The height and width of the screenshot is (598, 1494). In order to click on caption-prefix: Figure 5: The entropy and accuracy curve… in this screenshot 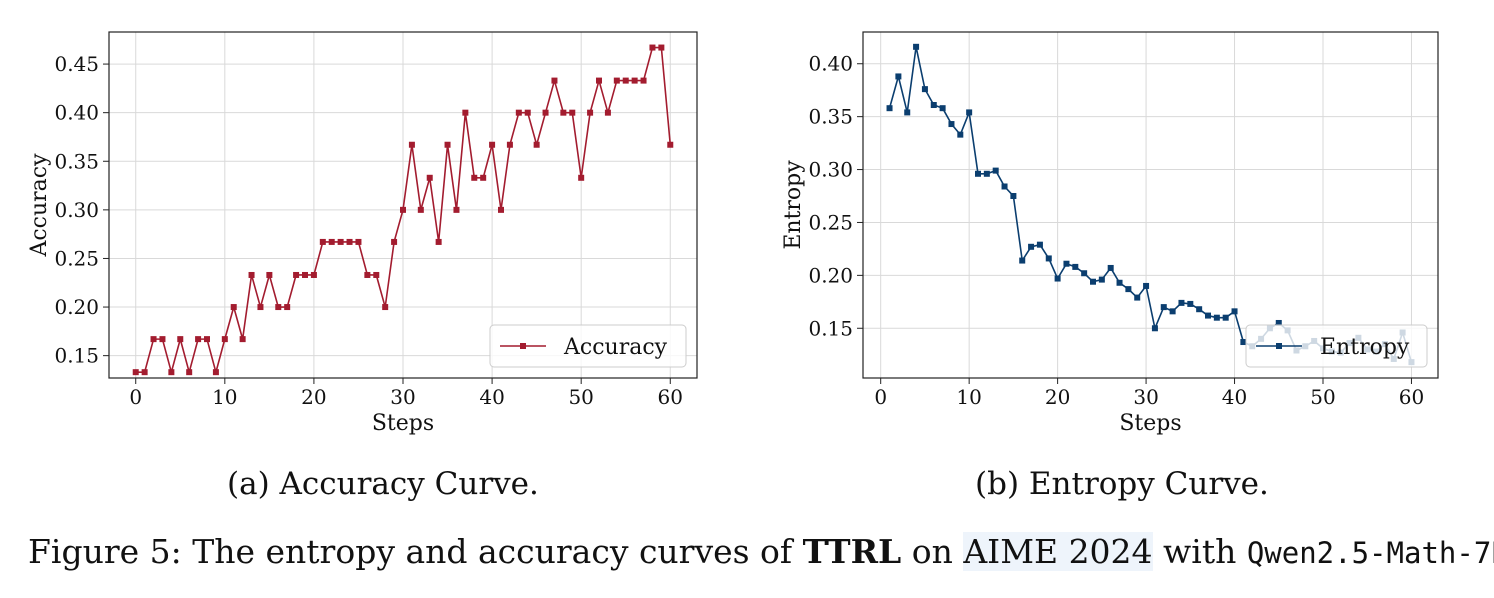, I will do `click(415, 551)`.